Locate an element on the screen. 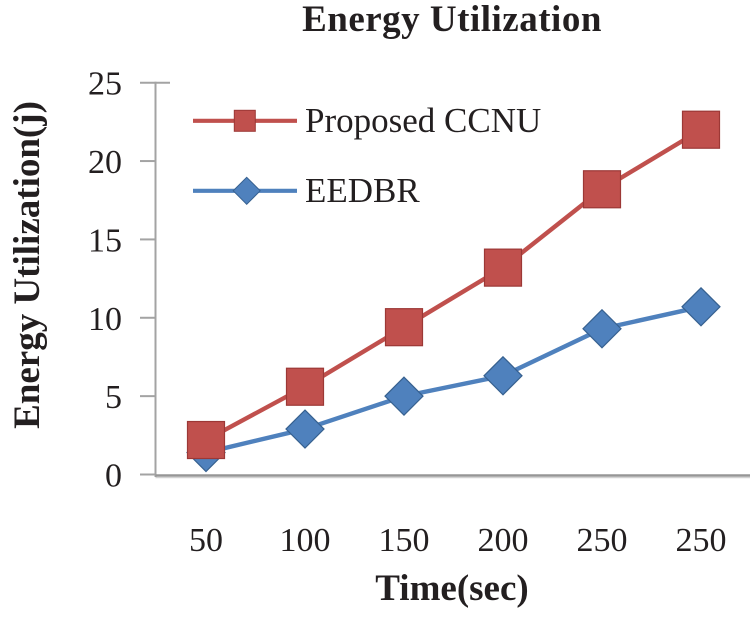 This screenshot has width=750, height=617. y-tick-label: 15 is located at coordinates (105, 240).